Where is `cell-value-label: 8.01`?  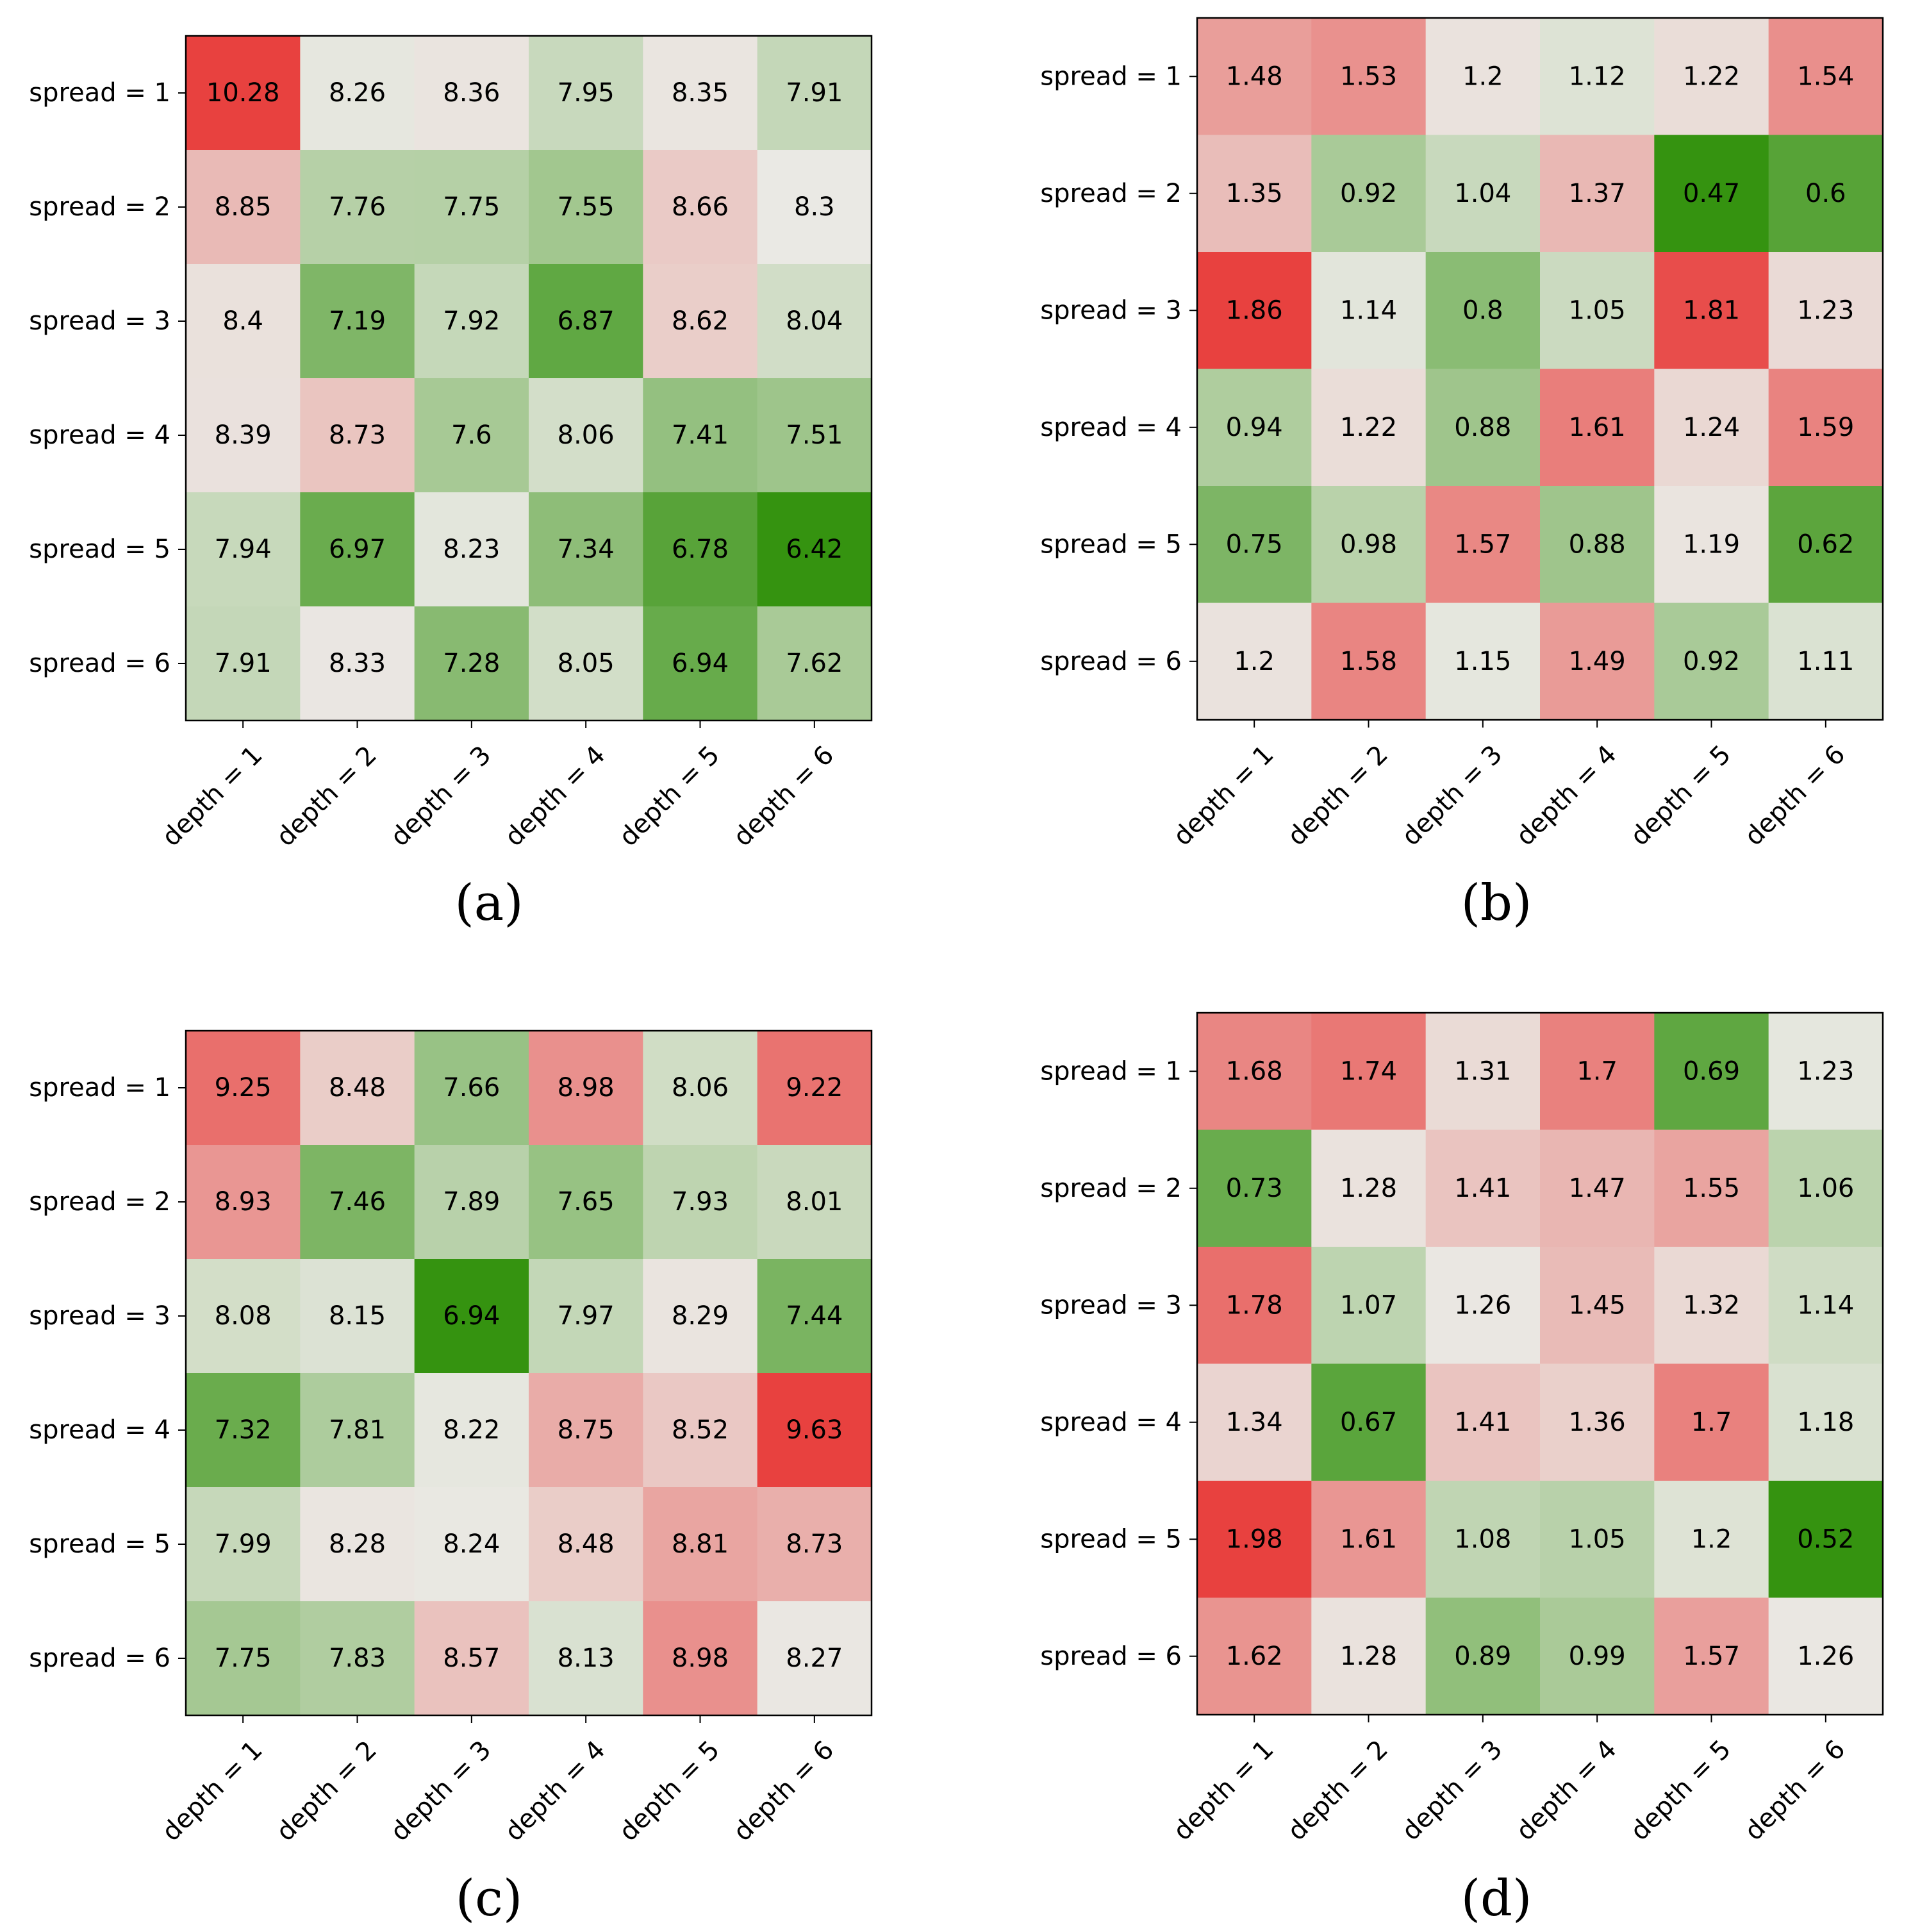 cell-value-label: 8.01 is located at coordinates (814, 1202).